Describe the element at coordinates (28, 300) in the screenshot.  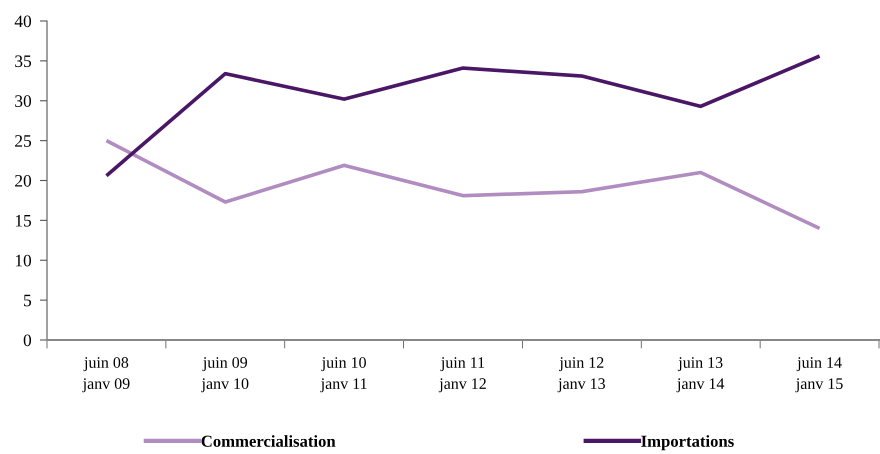
I see `y-tick-label: 5` at that location.